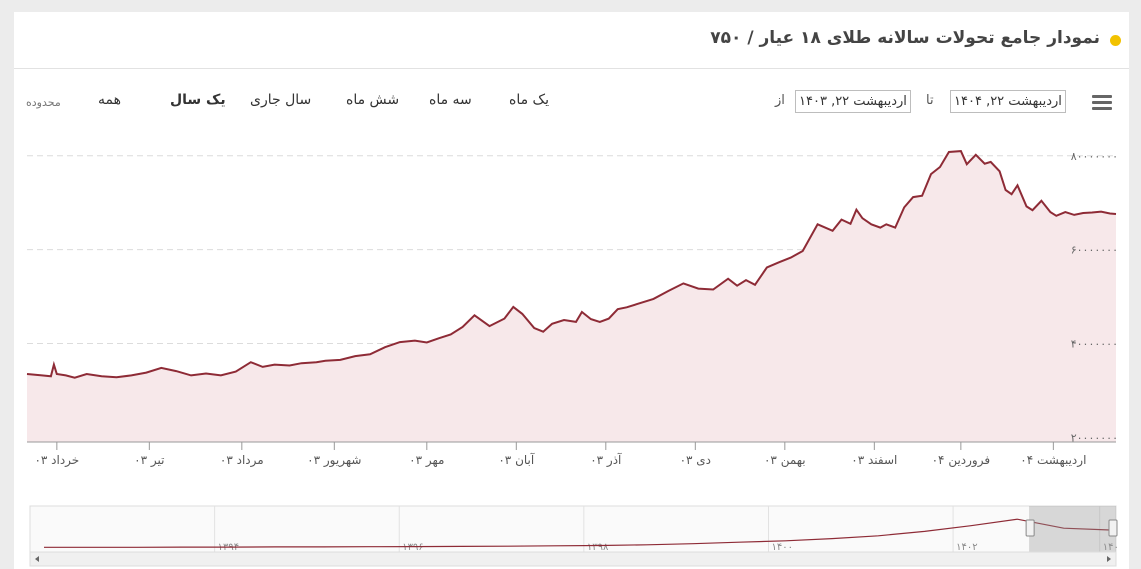 The image size is (1141, 569). What do you see at coordinates (1008, 101) in the screenshot?
I see `to-date-input: اردیبهشت ۲۲, ۱۴۰۴` at bounding box center [1008, 101].